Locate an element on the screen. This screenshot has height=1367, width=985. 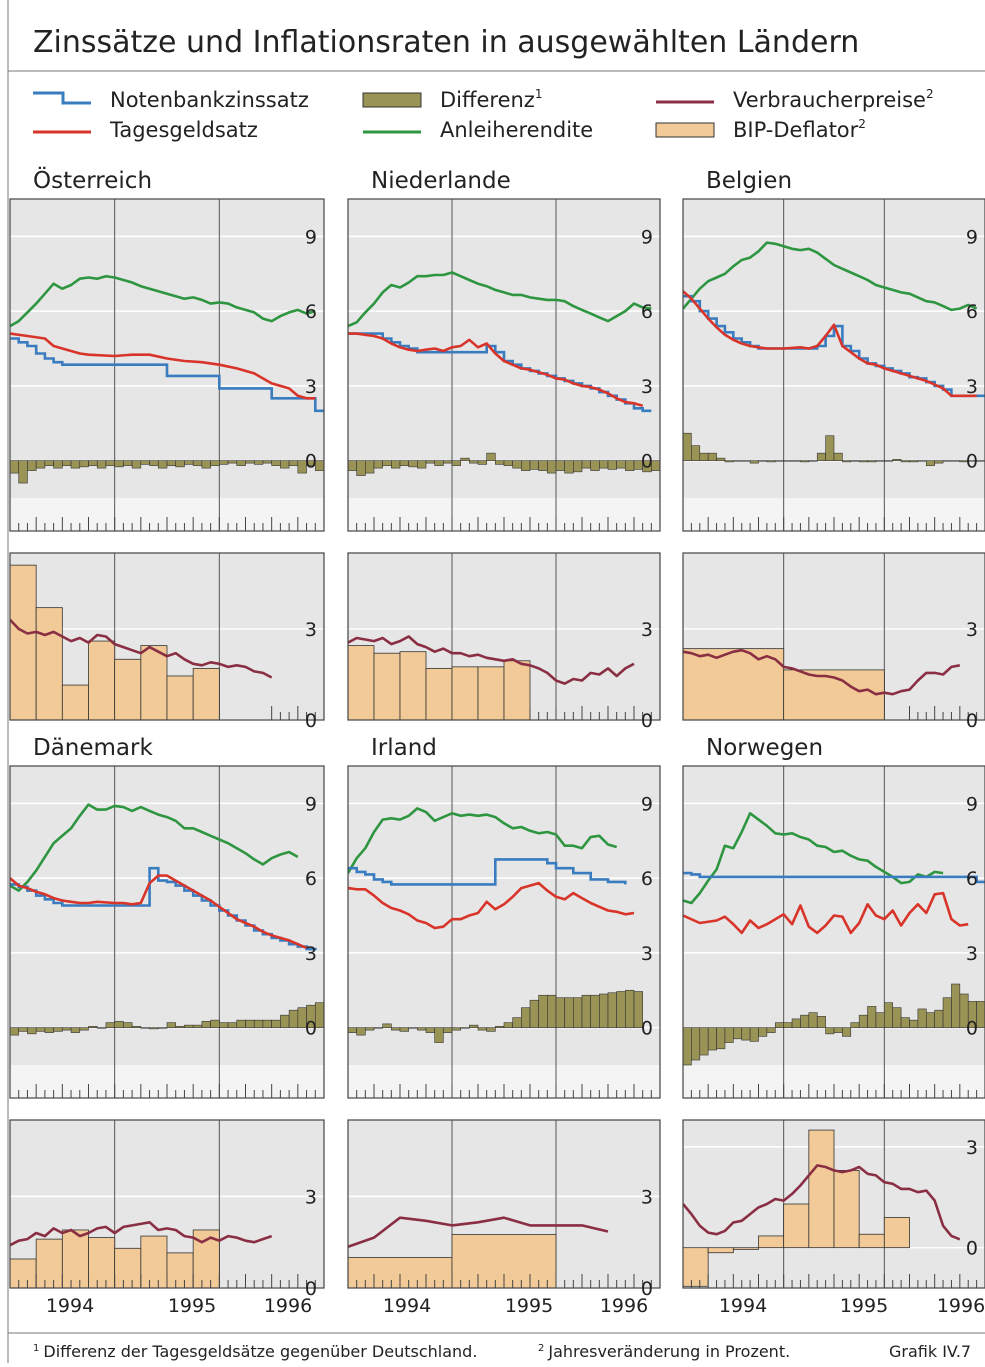
panel-title: Irland is located at coordinates (404, 748).